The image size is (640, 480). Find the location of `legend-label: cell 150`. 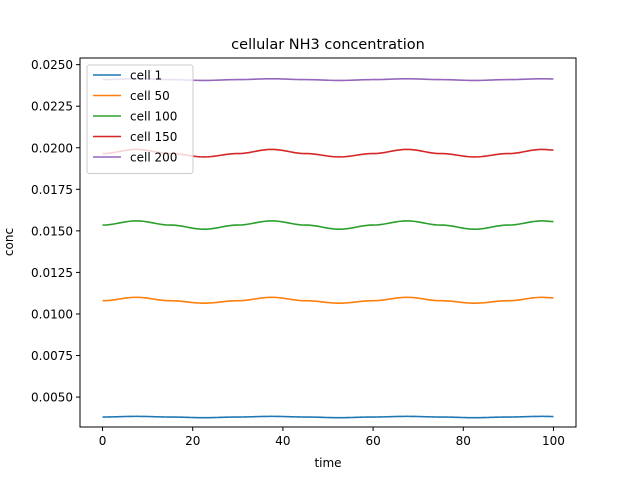

legend-label: cell 150 is located at coordinates (153, 137).